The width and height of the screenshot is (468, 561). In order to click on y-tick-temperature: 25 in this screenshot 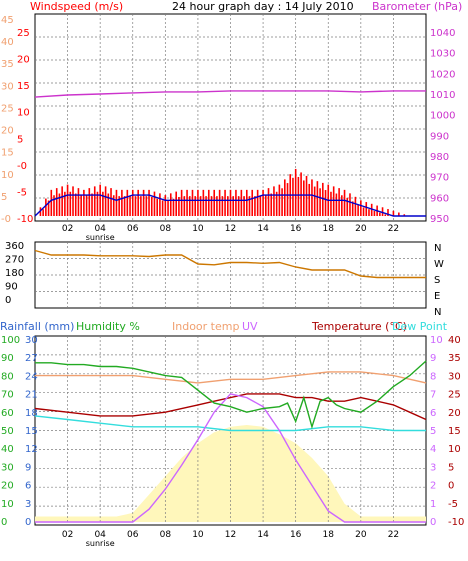, I will do `click(454, 395)`.